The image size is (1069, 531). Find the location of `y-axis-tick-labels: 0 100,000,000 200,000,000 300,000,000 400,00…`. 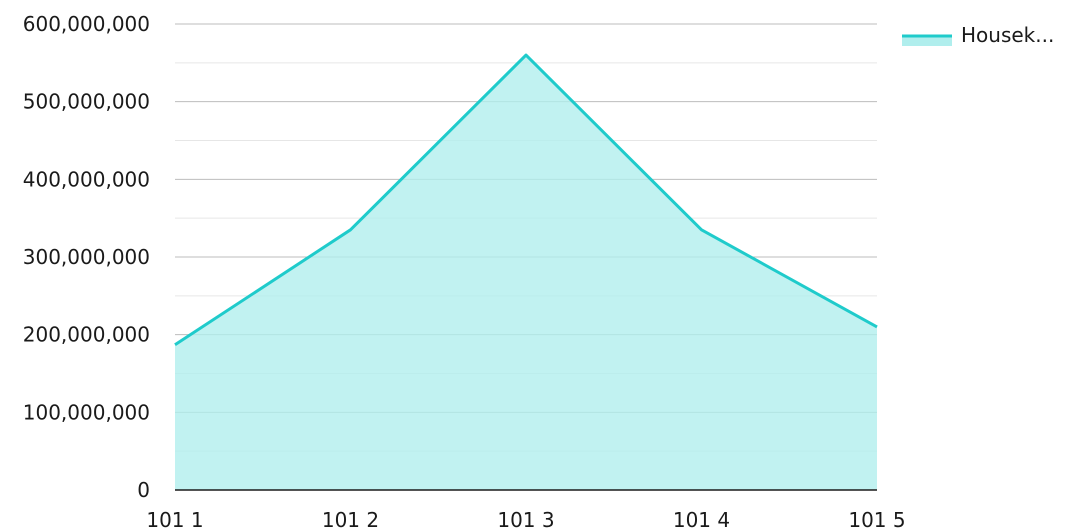

y-axis-tick-labels: 0 100,000,000 200,000,000 300,000,000 400,00… is located at coordinates (86, 257).